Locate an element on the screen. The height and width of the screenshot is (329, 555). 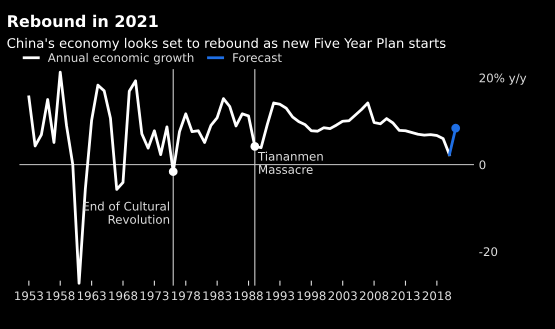
x-tick-label: 2013 is located at coordinates (405, 295).